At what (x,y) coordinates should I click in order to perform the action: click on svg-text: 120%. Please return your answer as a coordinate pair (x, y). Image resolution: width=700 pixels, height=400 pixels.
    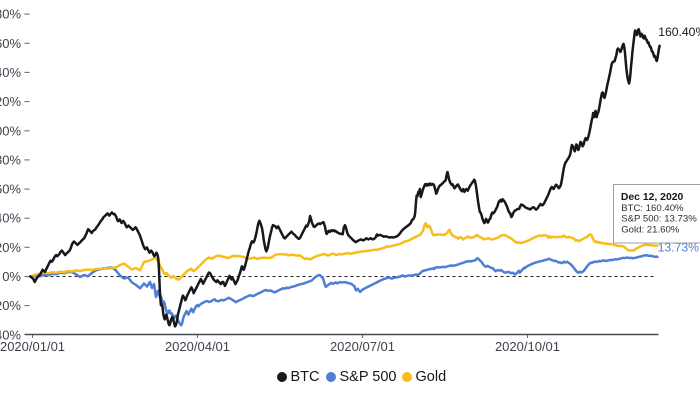
    Looking at the image, I should click on (10, 101).